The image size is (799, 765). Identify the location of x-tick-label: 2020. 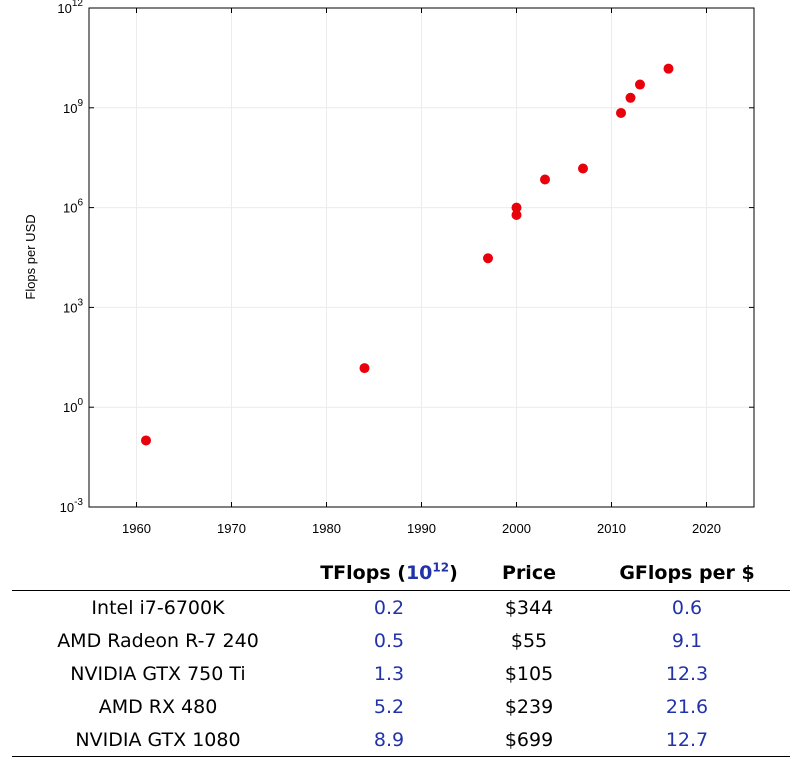
(706, 528).